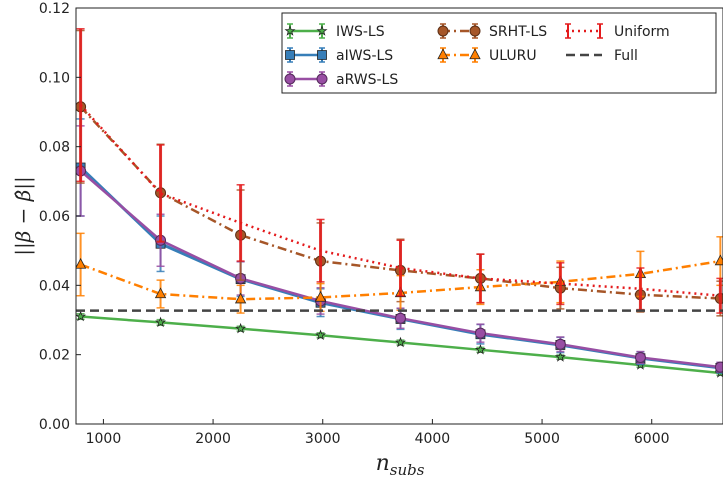 The image size is (723, 481). Describe the element at coordinates (360, 32) in the screenshot. I see `legend-label: IWS-LS` at that location.